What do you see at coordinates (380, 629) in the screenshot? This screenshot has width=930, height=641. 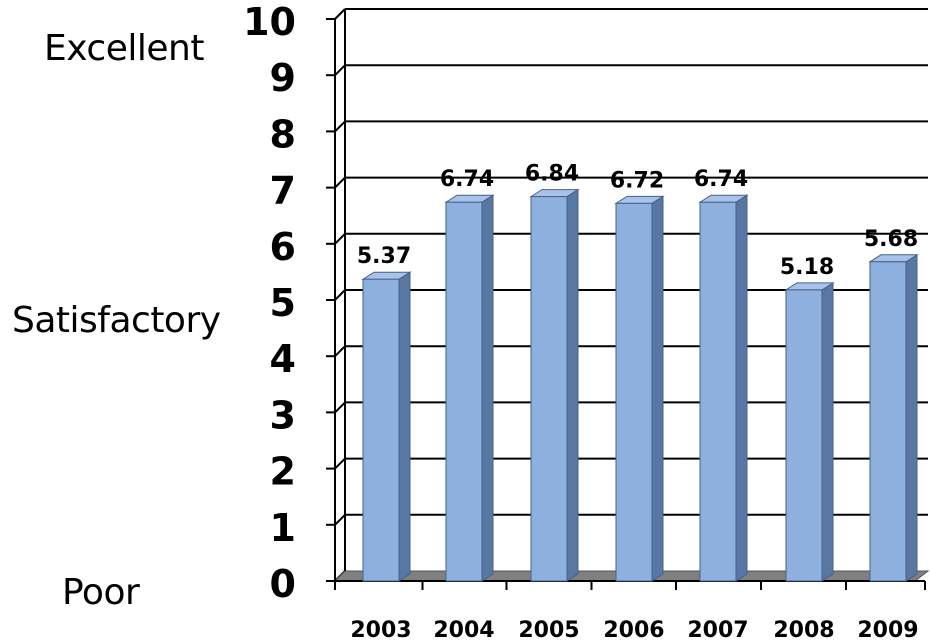 I see `x-tick-label: 2003` at bounding box center [380, 629].